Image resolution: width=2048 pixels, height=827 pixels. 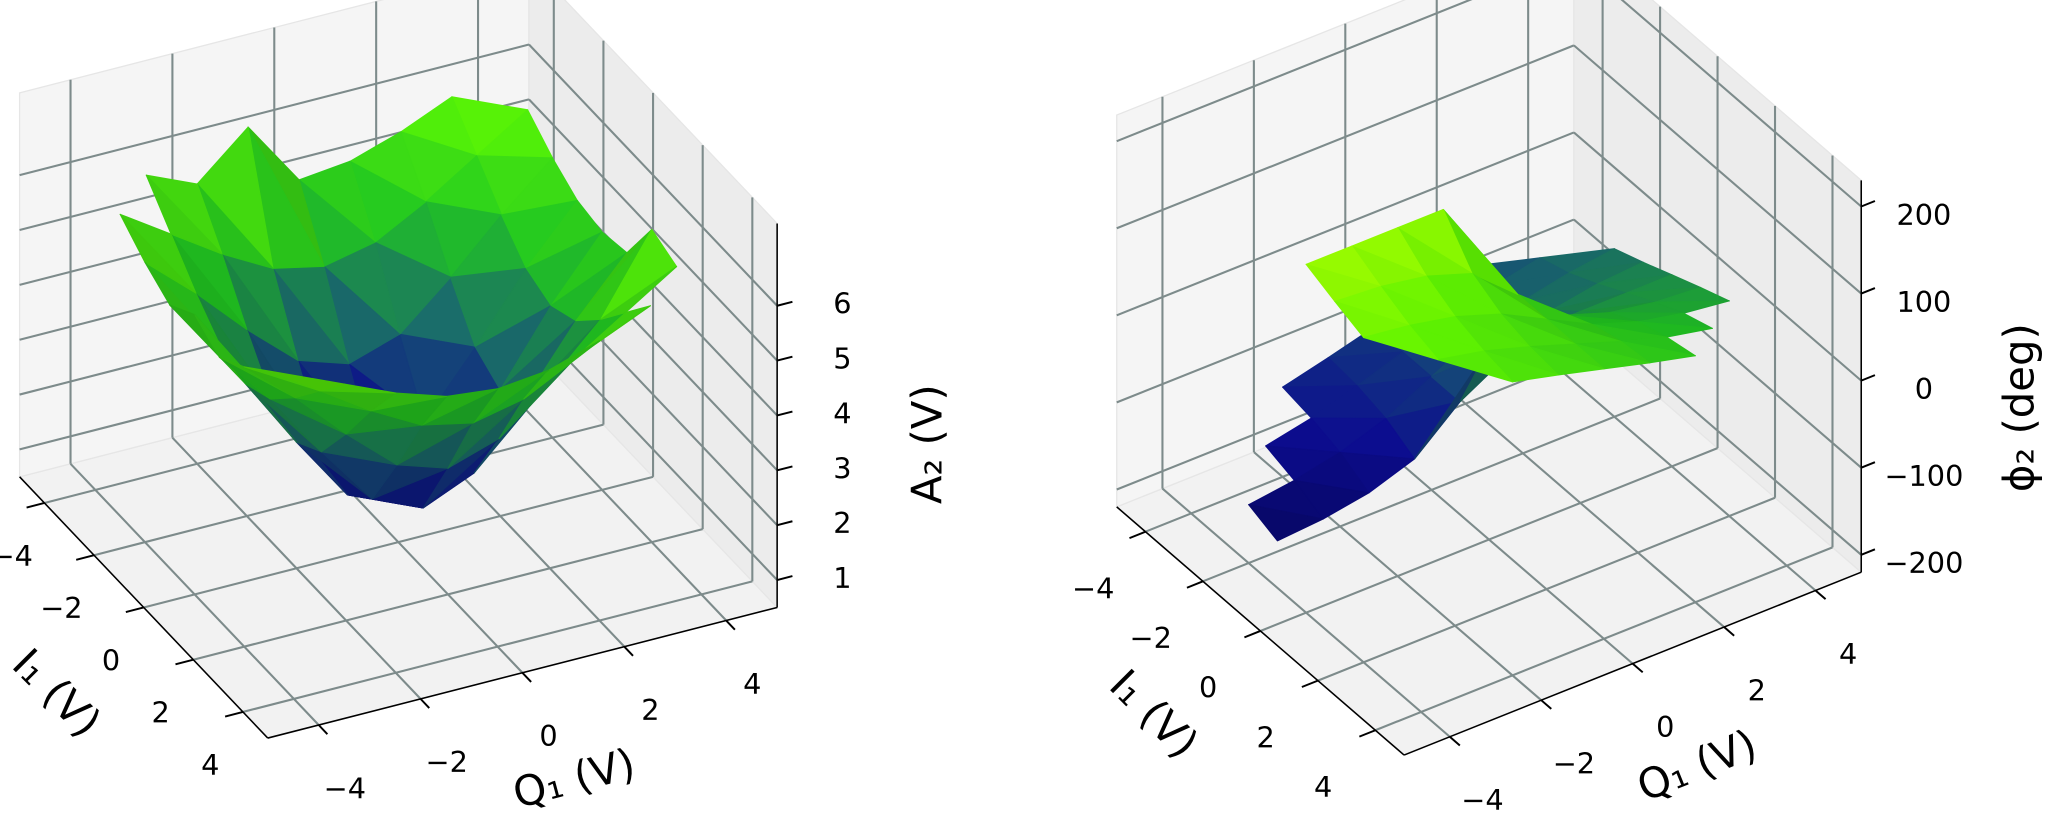 I want to click on z-tick-label: 6, so click(x=842, y=304).